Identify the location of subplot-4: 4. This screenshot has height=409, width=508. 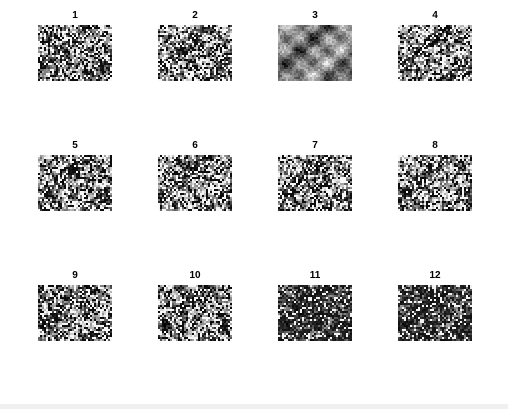
(435, 45).